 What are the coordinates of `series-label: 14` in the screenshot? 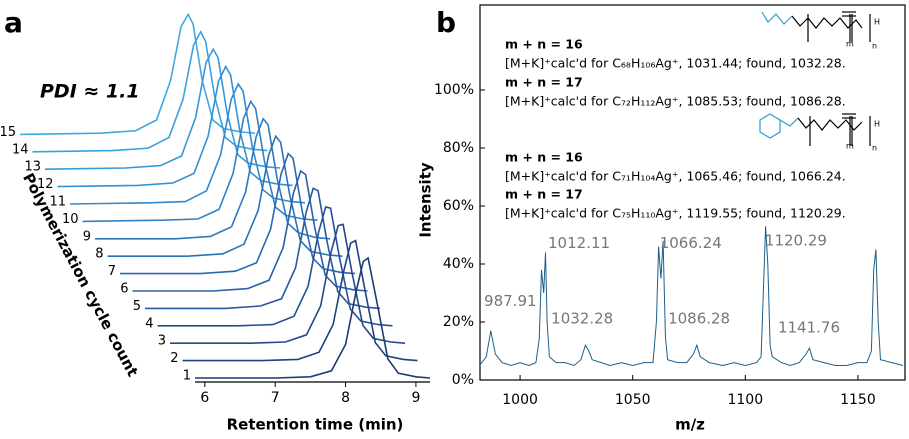 It's located at (20, 149).